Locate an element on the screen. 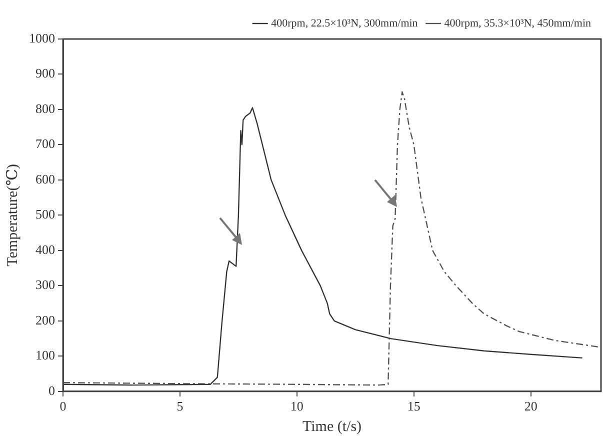 Image resolution: width=603 pixels, height=436 pixels. y-tick-label: 700 is located at coordinates (45, 144).